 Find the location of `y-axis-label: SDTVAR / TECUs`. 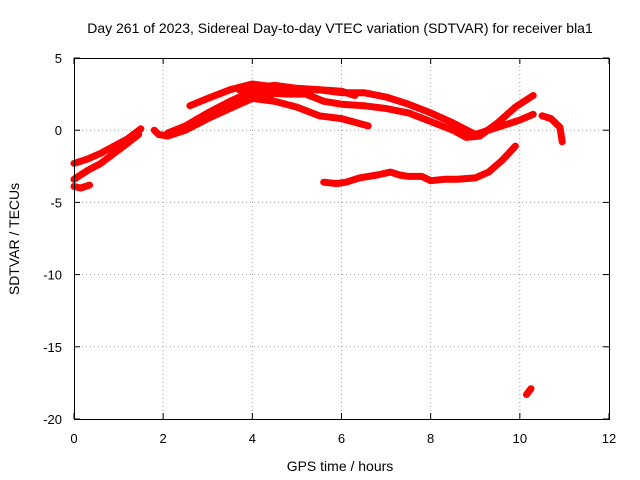

y-axis-label: SDTVAR / TECUs is located at coordinates (14, 239).